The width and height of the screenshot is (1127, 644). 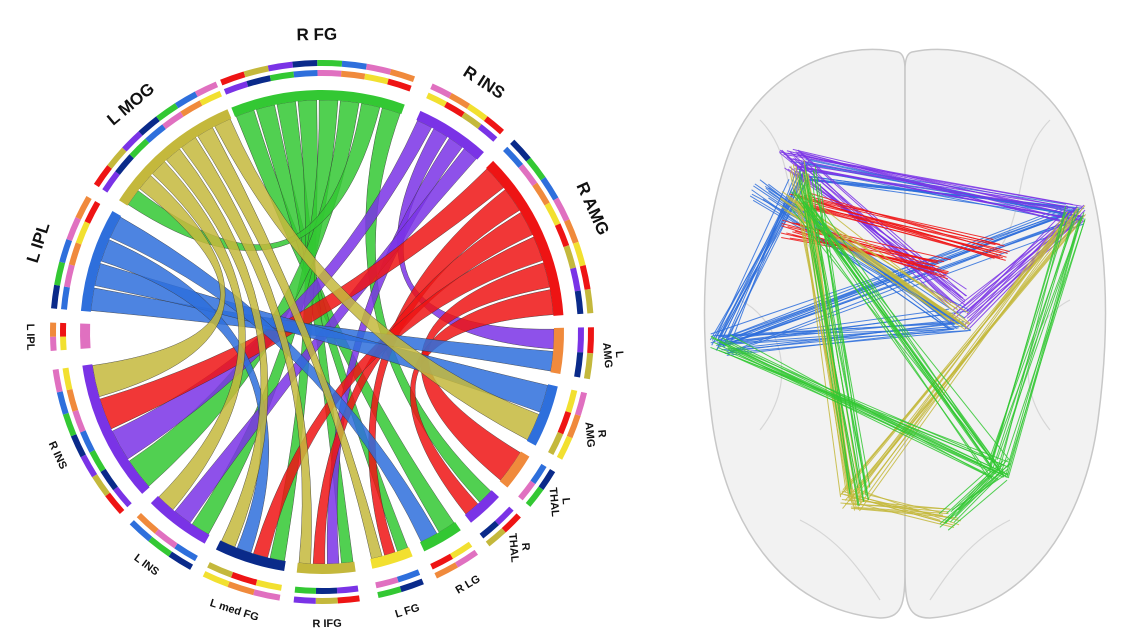 I want to click on label-line: R INS, so click(x=57, y=456).